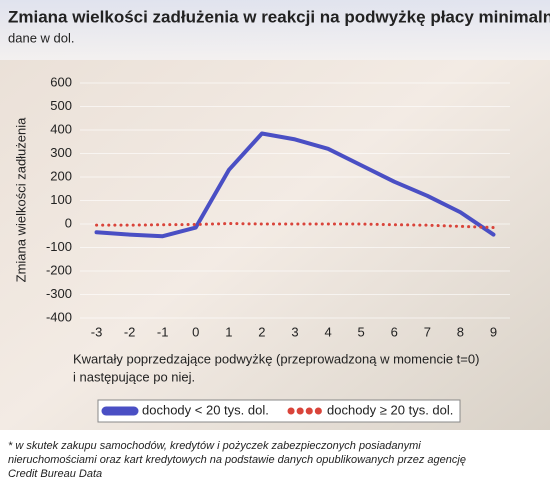  What do you see at coordinates (228, 331) in the screenshot?
I see `x-tick-label: 1` at bounding box center [228, 331].